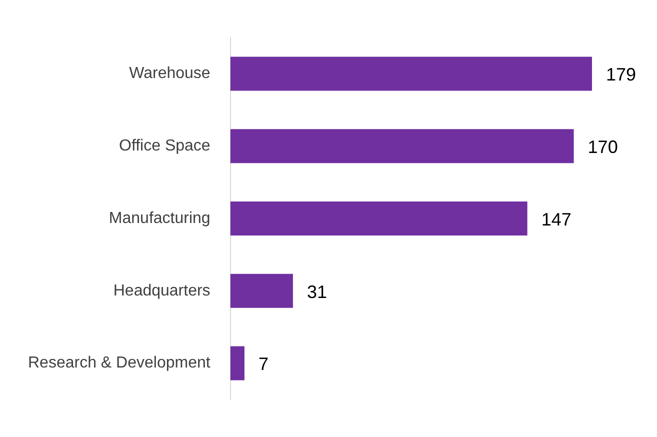 This screenshot has width=657, height=437. I want to click on data-label: 147, so click(556, 219).